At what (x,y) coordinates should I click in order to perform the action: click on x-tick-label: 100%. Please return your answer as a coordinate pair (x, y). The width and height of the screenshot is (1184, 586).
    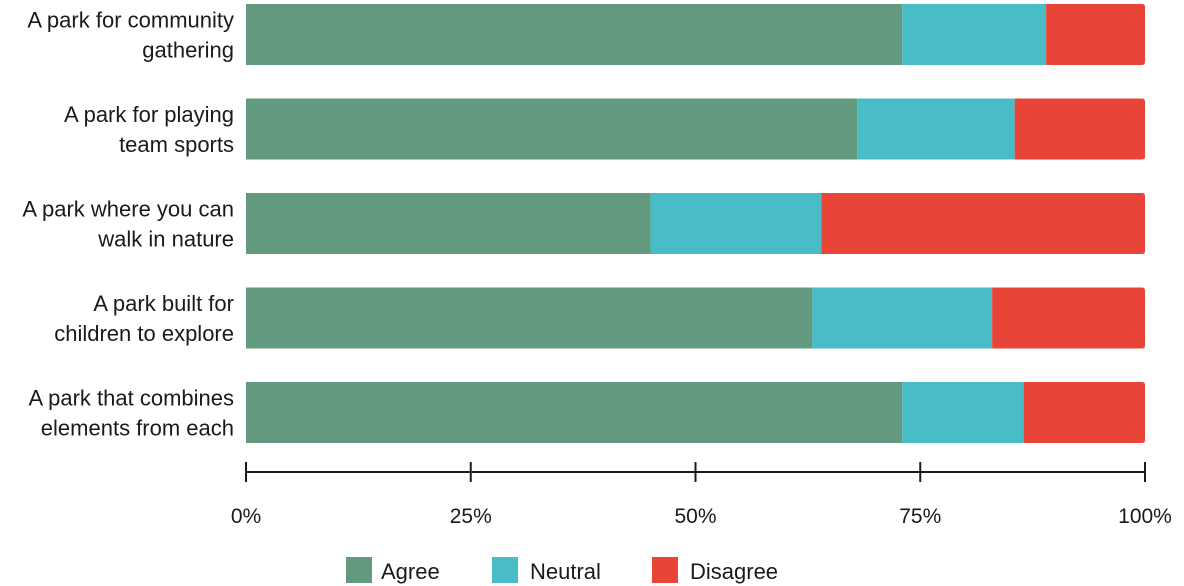
    Looking at the image, I should click on (1145, 516).